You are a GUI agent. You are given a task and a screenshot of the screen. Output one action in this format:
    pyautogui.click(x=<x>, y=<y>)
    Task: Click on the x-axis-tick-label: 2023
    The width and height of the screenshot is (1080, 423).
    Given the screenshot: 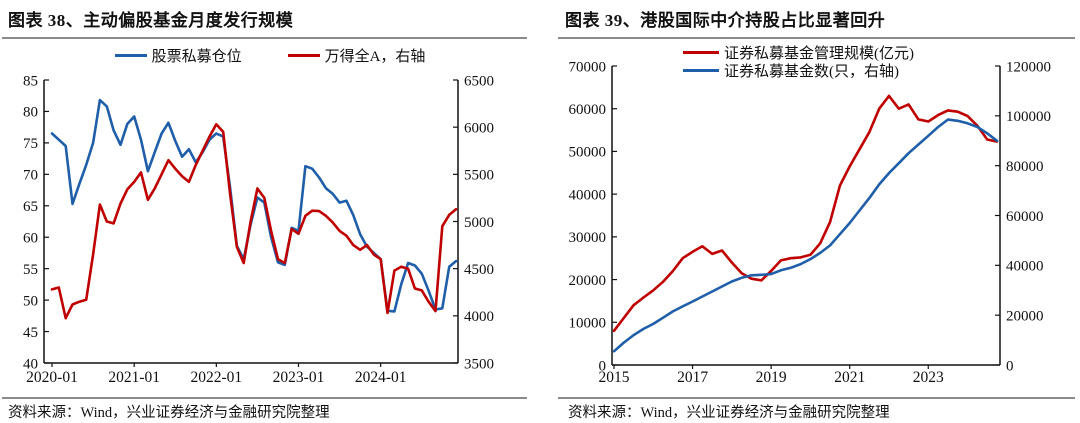 What is the action you would take?
    pyautogui.click(x=928, y=377)
    